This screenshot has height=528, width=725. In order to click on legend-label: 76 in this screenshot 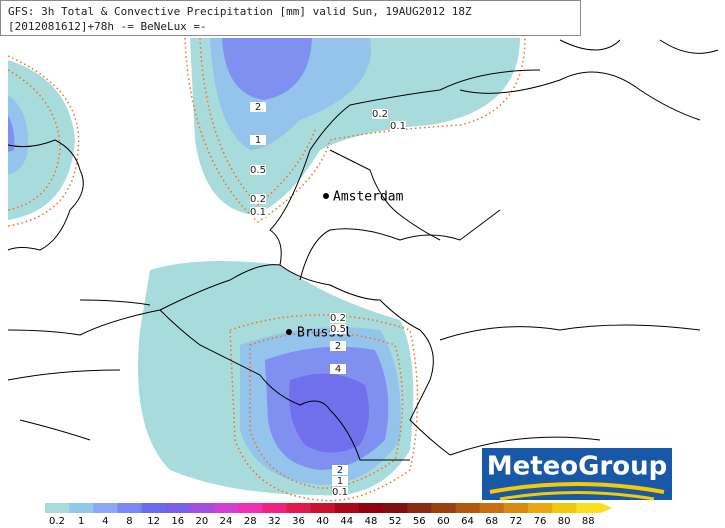, I will do `click(540, 521)`.